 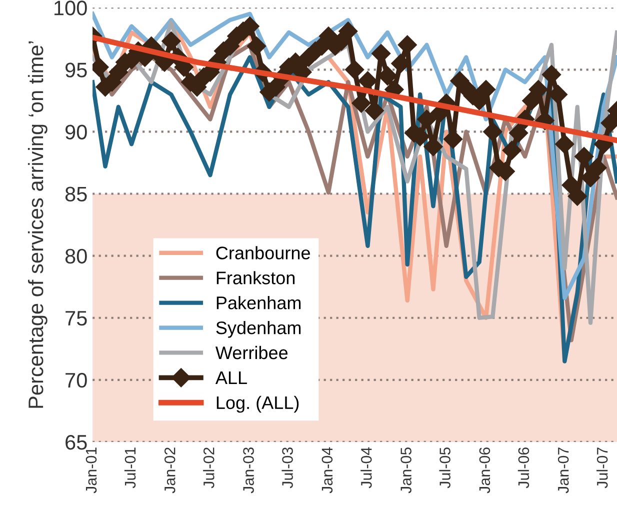 I want to click on legend-label: Frankston, so click(x=255, y=277).